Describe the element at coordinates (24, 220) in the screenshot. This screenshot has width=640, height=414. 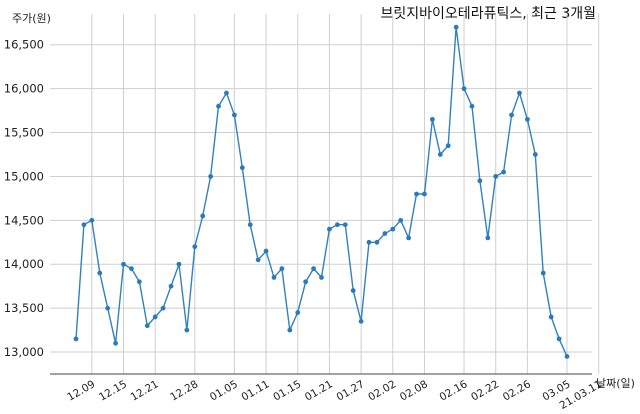
I see `y-tick-label: 14,500` at that location.